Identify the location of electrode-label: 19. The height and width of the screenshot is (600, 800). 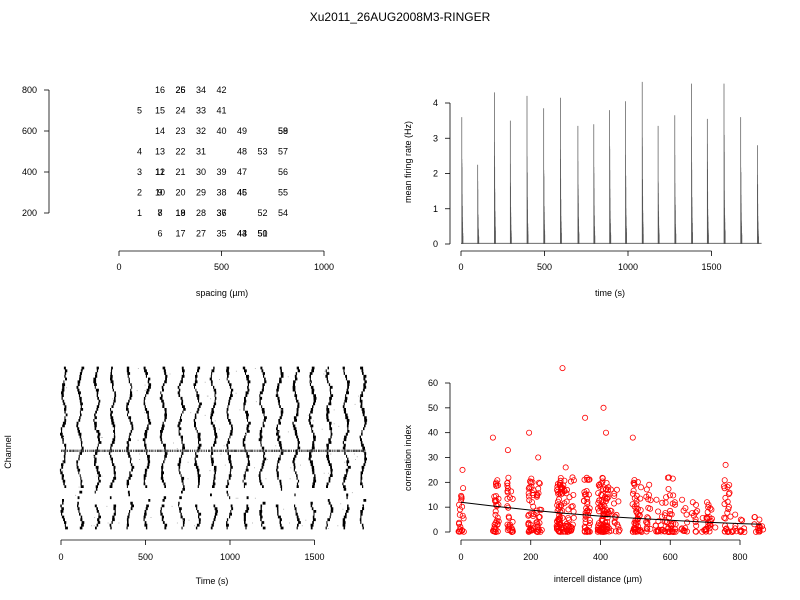
(180, 213).